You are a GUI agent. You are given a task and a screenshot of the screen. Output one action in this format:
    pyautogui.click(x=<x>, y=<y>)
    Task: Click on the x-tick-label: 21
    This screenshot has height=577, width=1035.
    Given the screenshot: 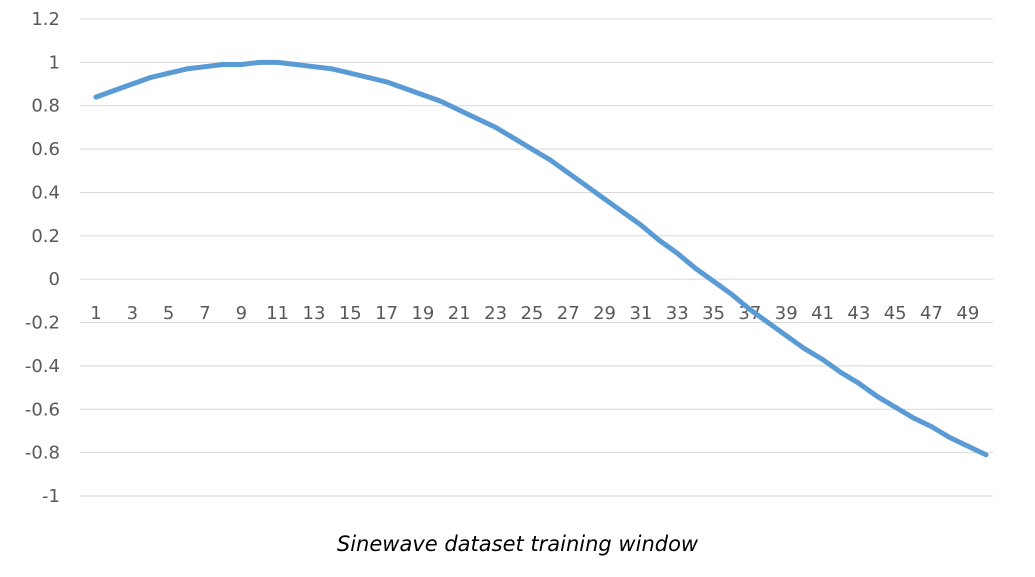 What is the action you would take?
    pyautogui.click(x=459, y=313)
    